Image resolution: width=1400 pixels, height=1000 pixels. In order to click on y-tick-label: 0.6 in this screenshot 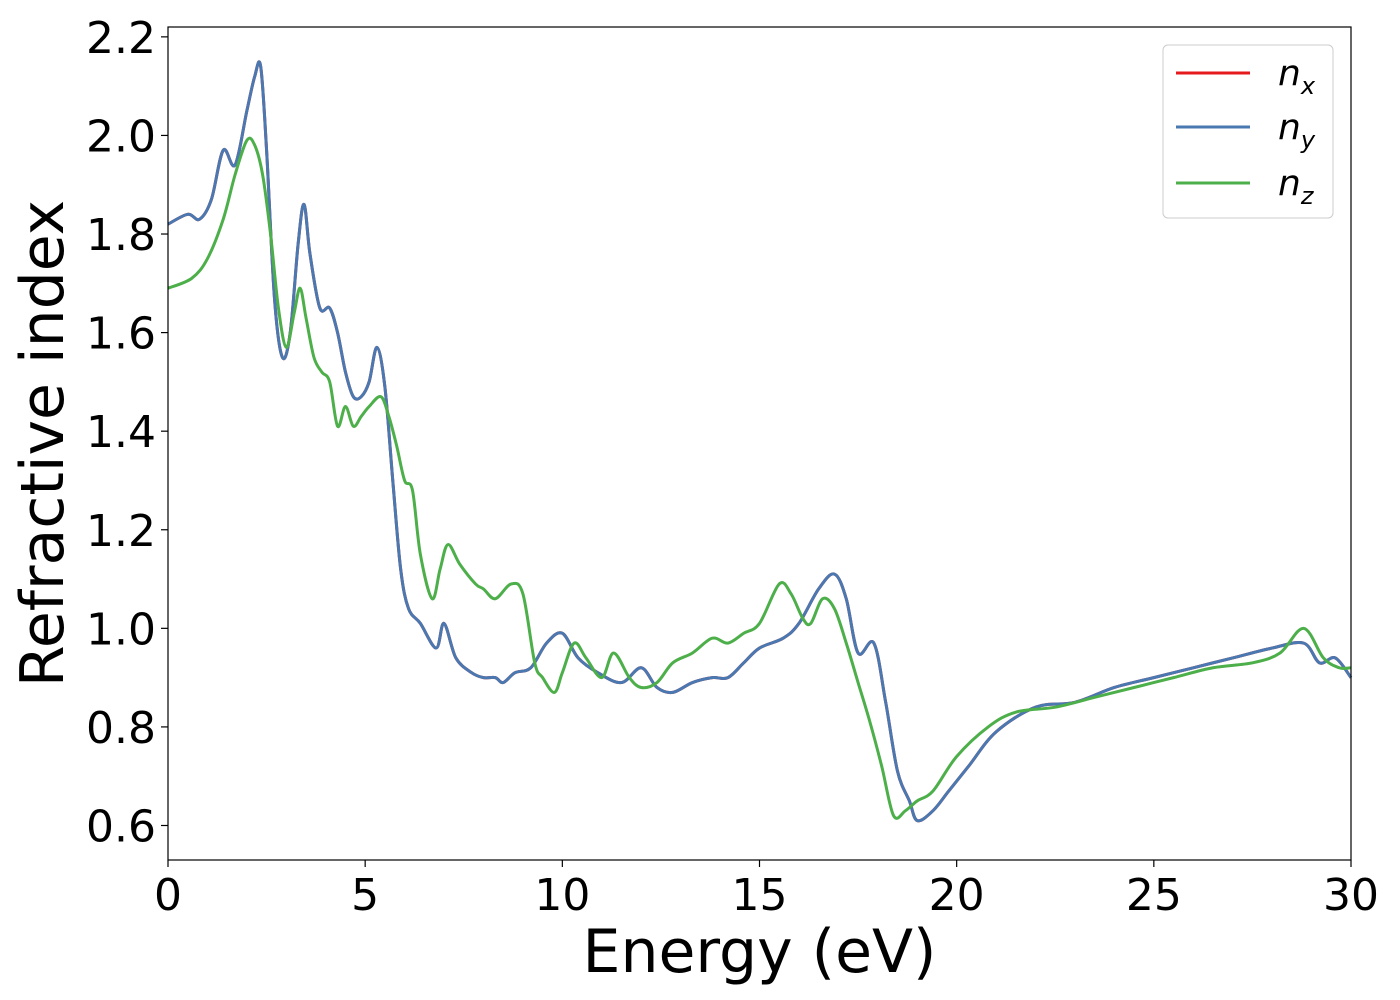, I will do `click(121, 826)`.